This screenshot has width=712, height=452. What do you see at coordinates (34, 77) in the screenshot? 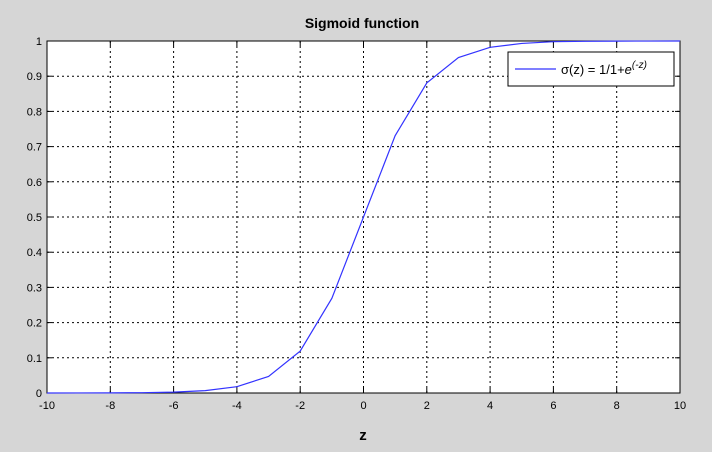
I see `y-tick-label: 0.9` at bounding box center [34, 77].